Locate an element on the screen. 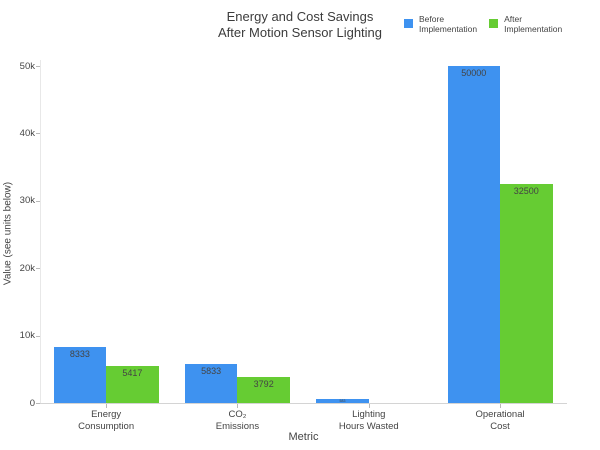 The width and height of the screenshot is (600, 450). legend-label-before: Before Implementation is located at coordinates (448, 24).